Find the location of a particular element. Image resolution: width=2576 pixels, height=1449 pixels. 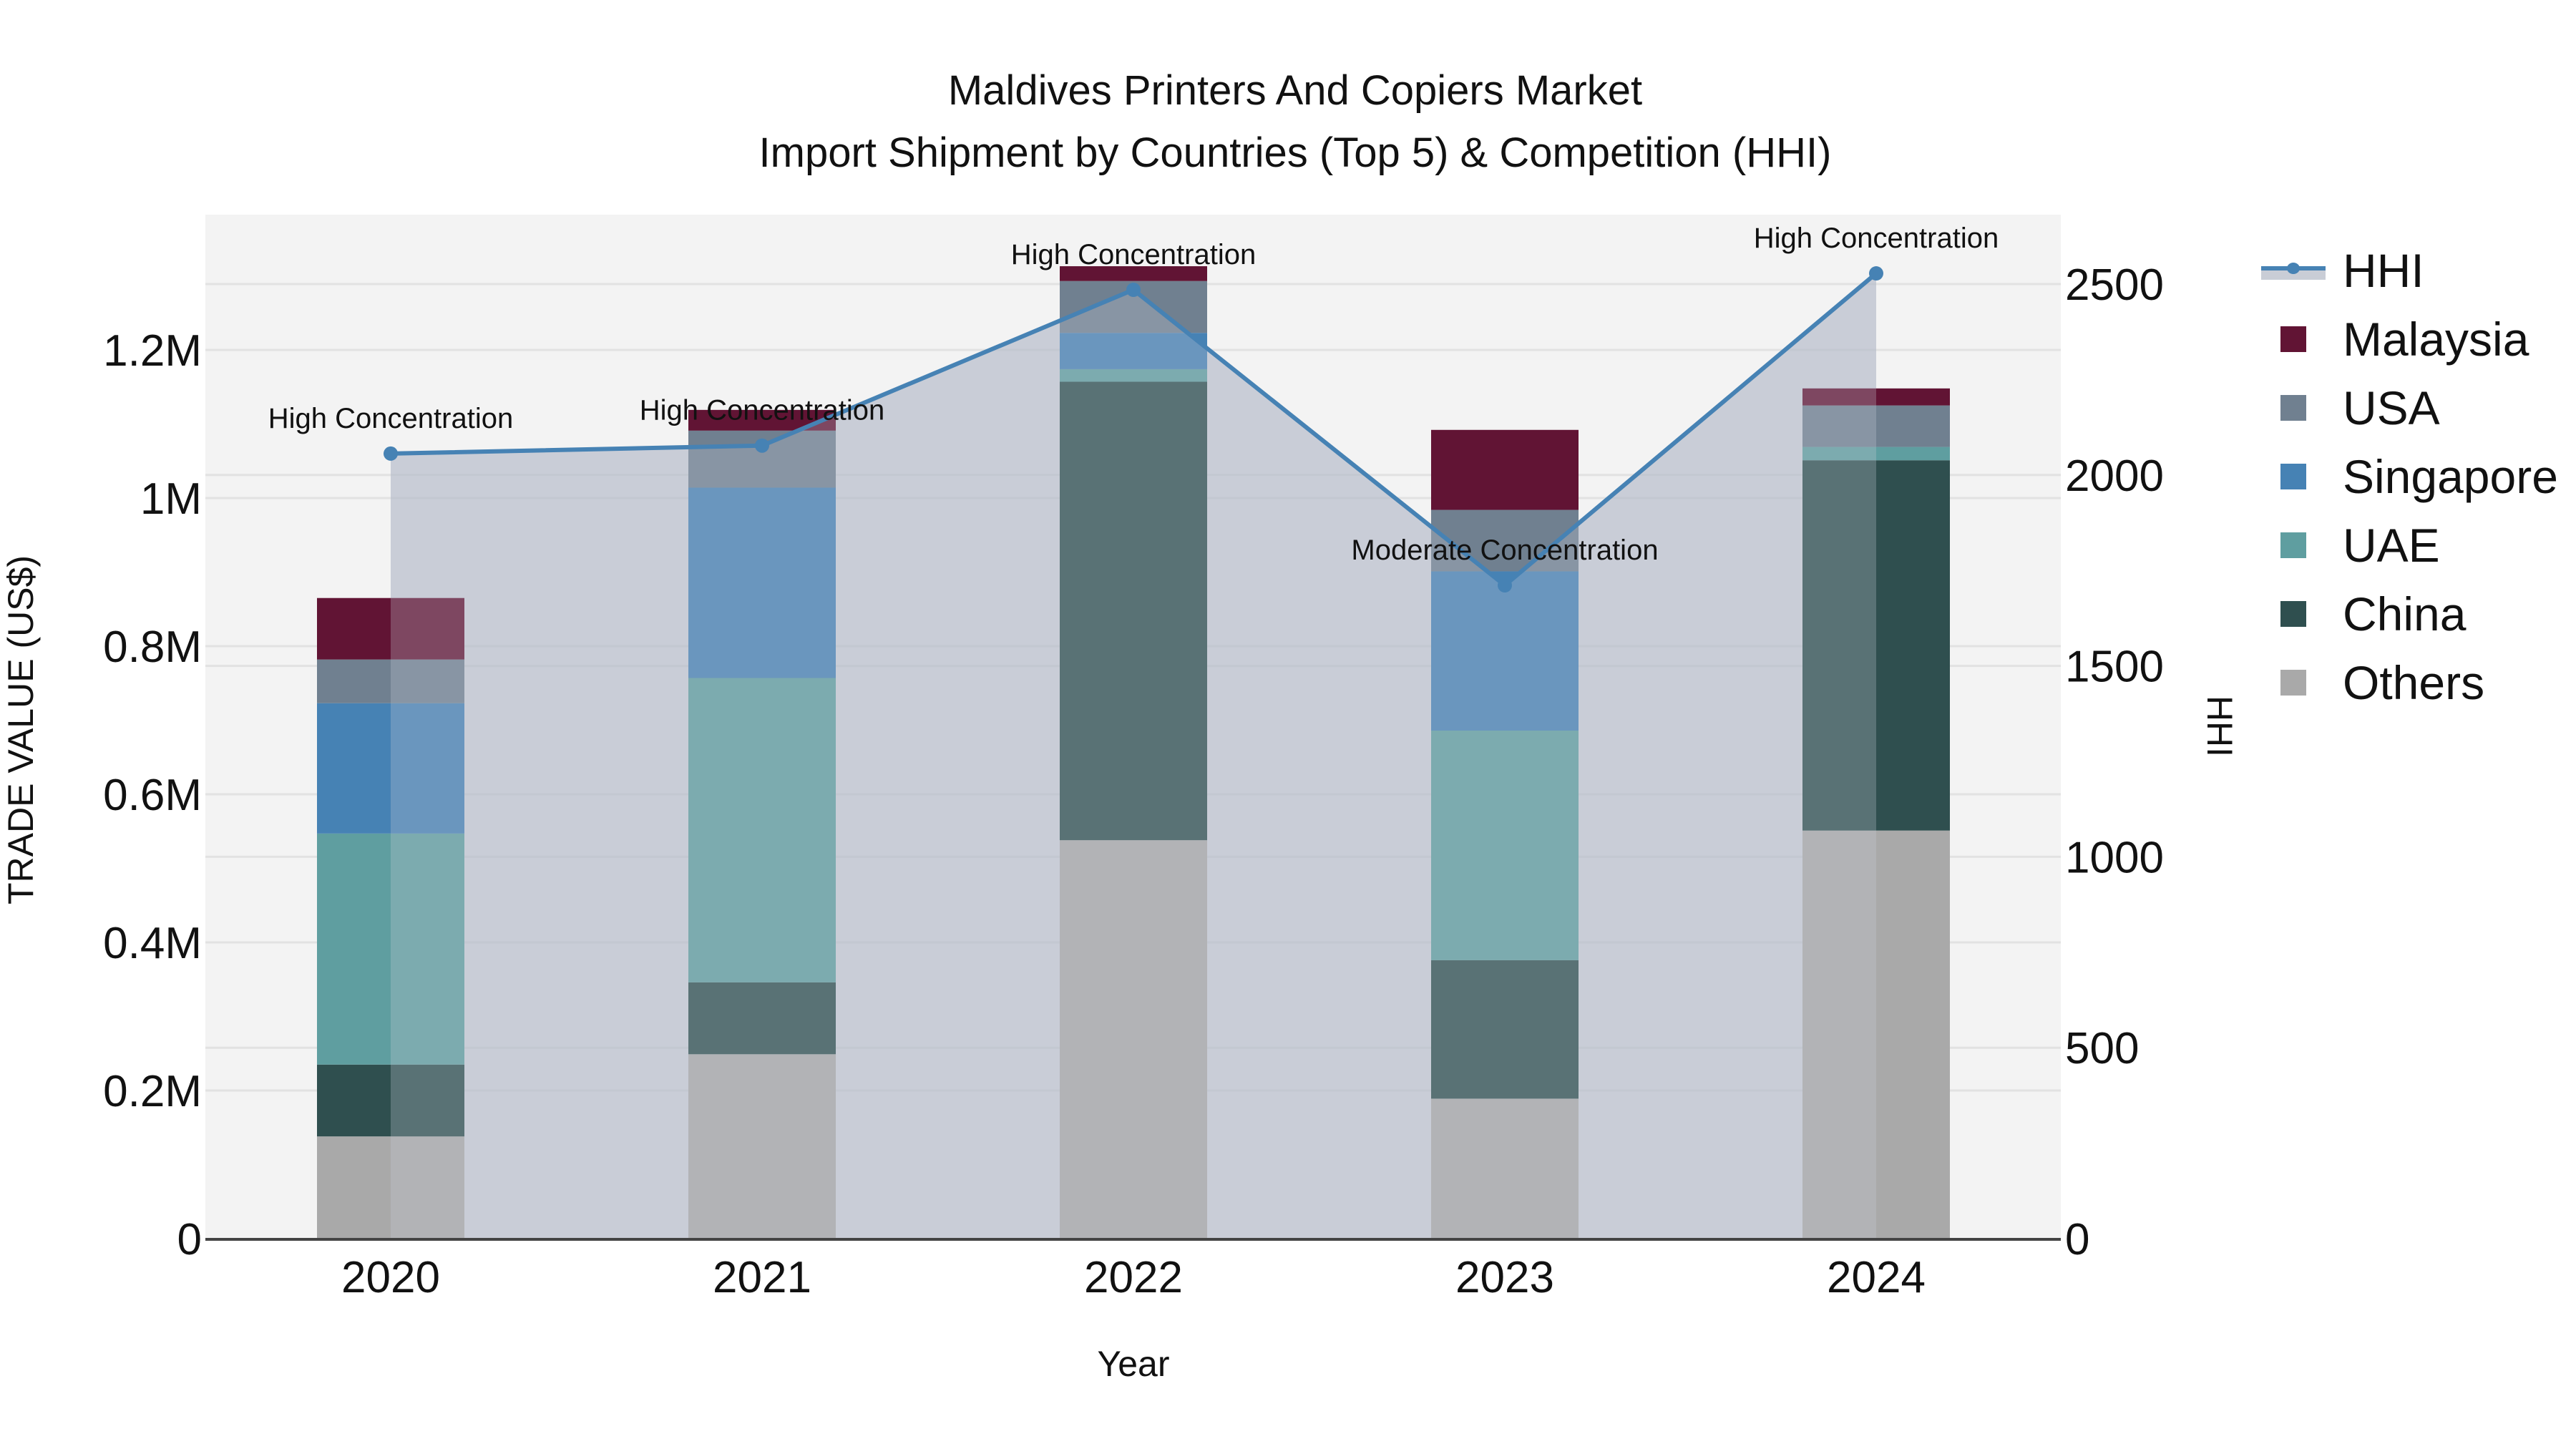

x-axis-title: Year is located at coordinates (1133, 1364).